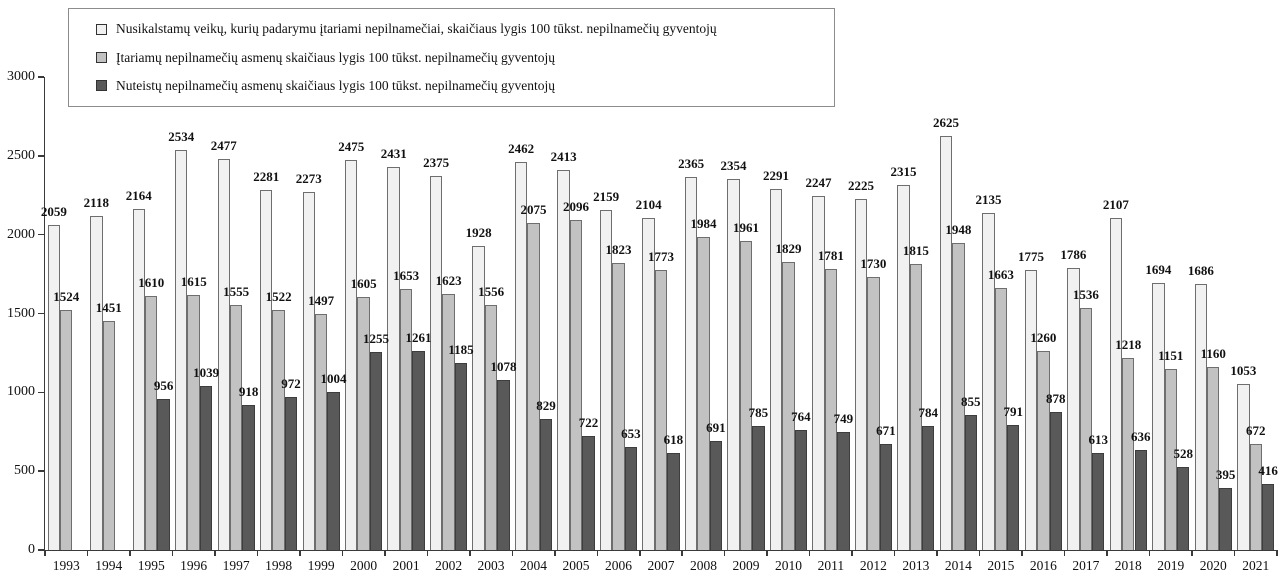 The height and width of the screenshot is (585, 1281). What do you see at coordinates (1225, 518) in the screenshot?
I see `bar-series3-2020` at bounding box center [1225, 518].